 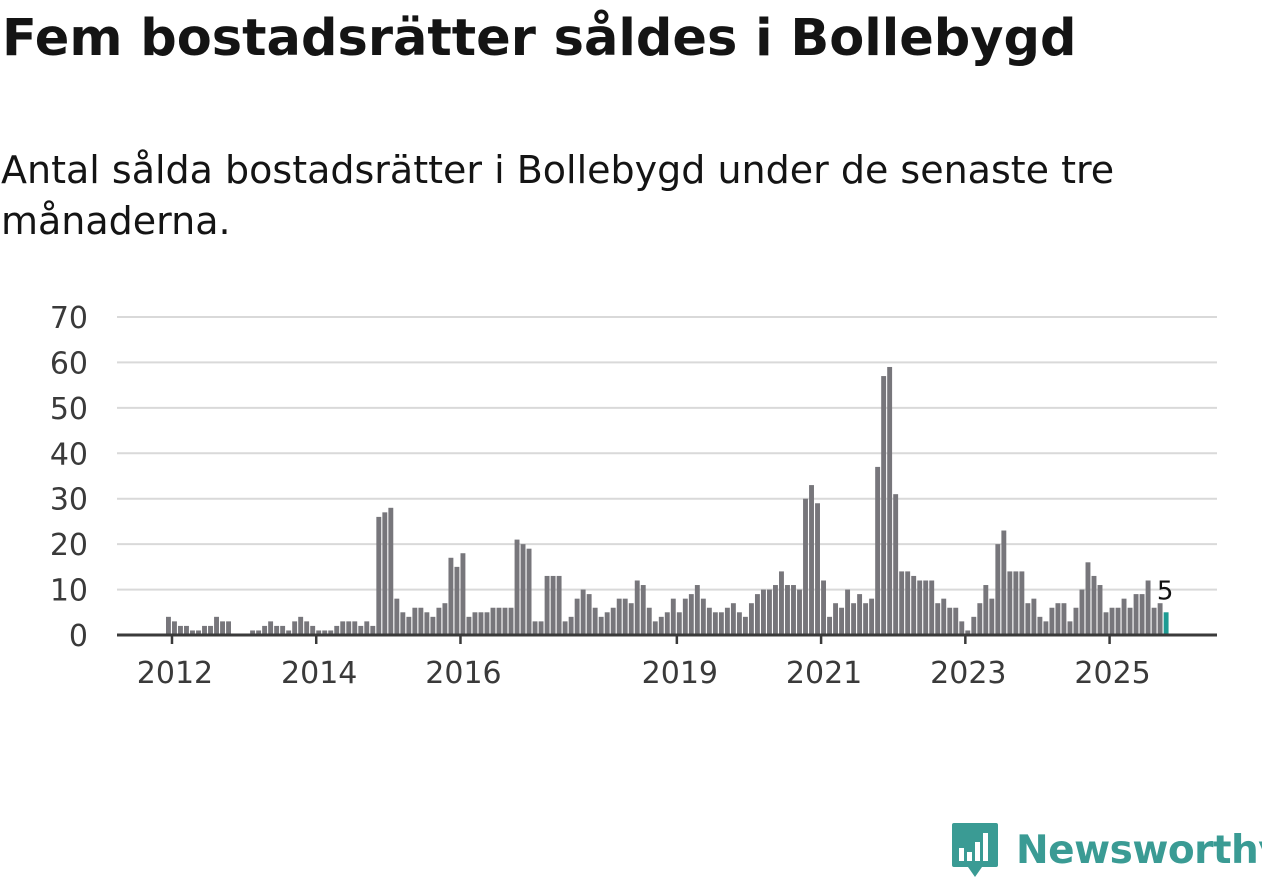 I want to click on x-tick-label: 2014, so click(x=319, y=673).